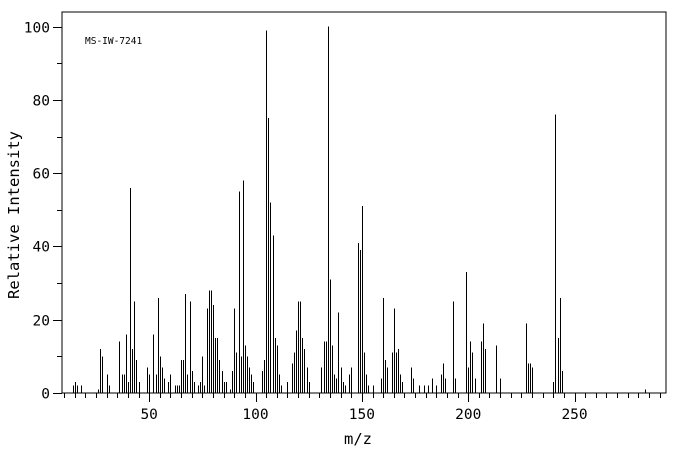 This screenshot has height=455, width=676. I want to click on x-tick-label: 150, so click(362, 415).